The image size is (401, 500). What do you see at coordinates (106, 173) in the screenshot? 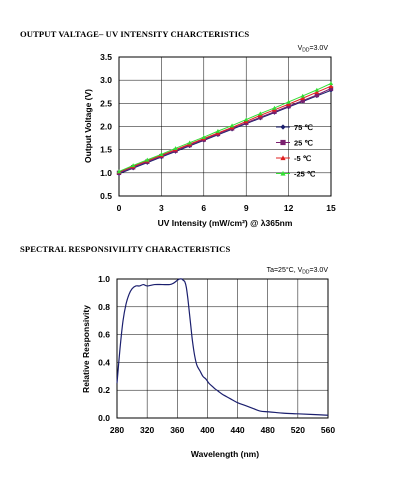
I see `chart1-y-tick: 1.0` at bounding box center [106, 173].